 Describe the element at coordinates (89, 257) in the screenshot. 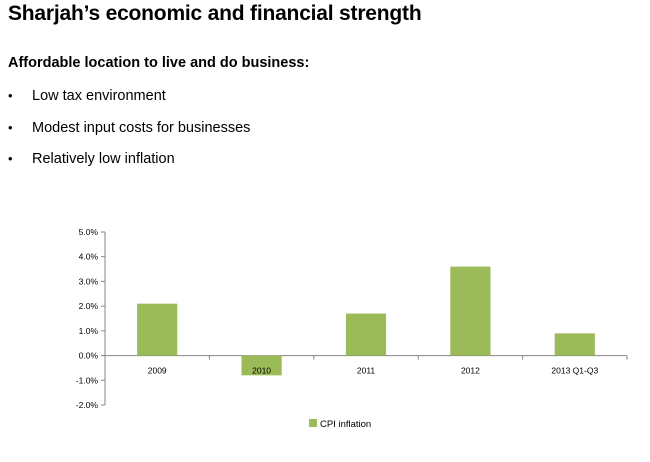

I see `y-tick-label: 4.0%` at that location.